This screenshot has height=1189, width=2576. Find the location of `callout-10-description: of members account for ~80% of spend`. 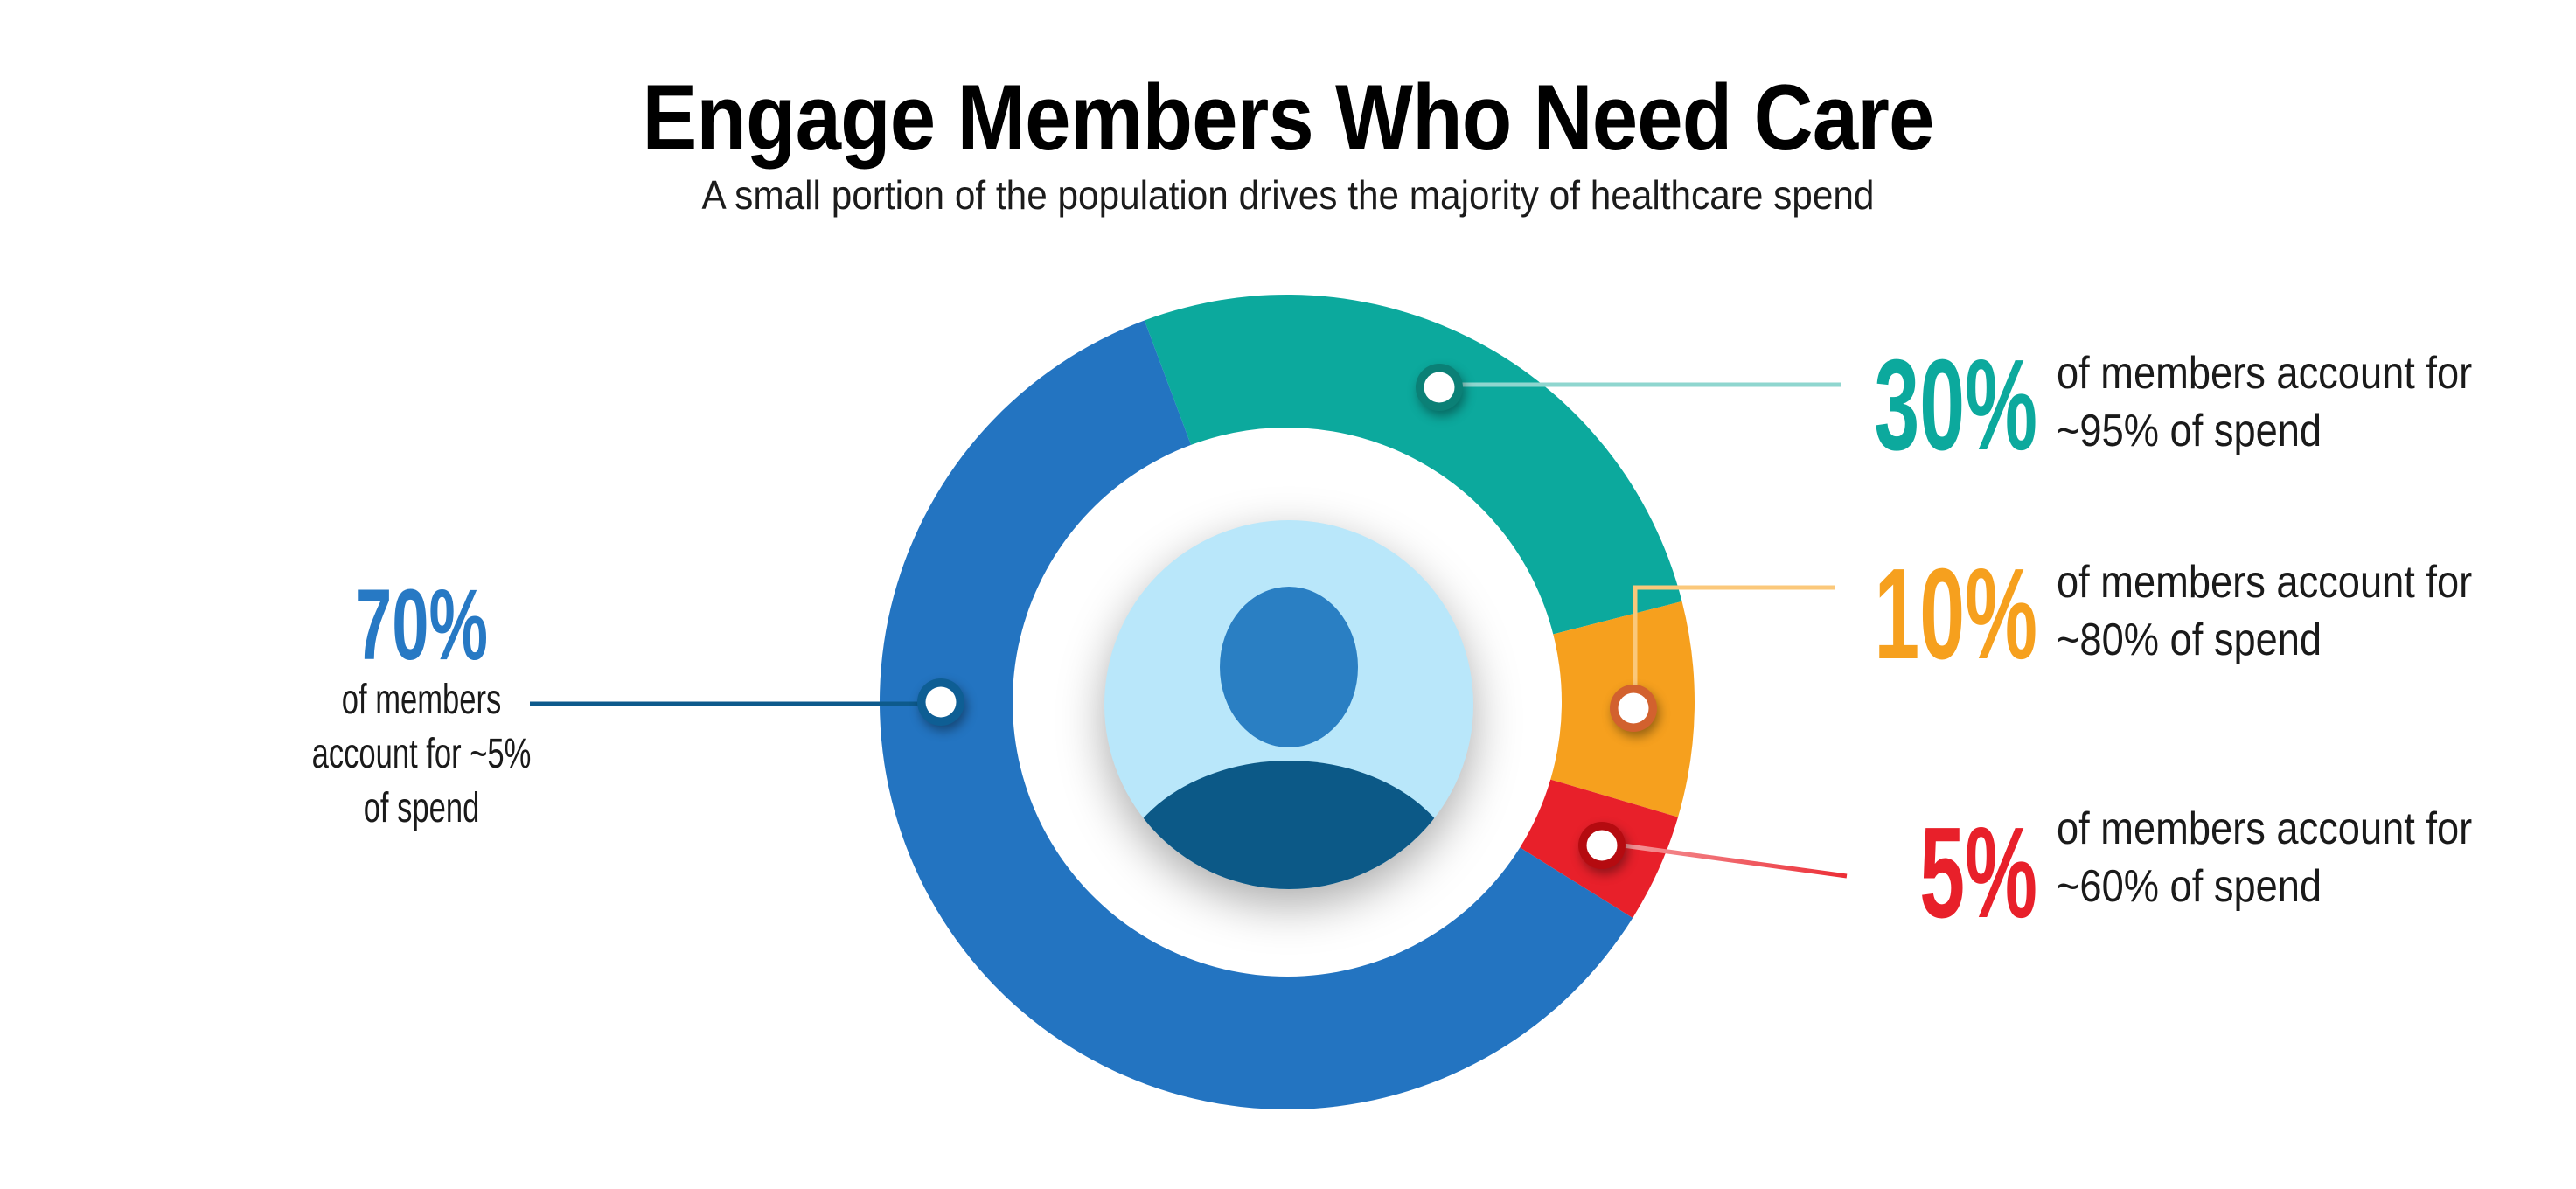

callout-10-description: of members account for ~80% of spend is located at coordinates (2292, 611).